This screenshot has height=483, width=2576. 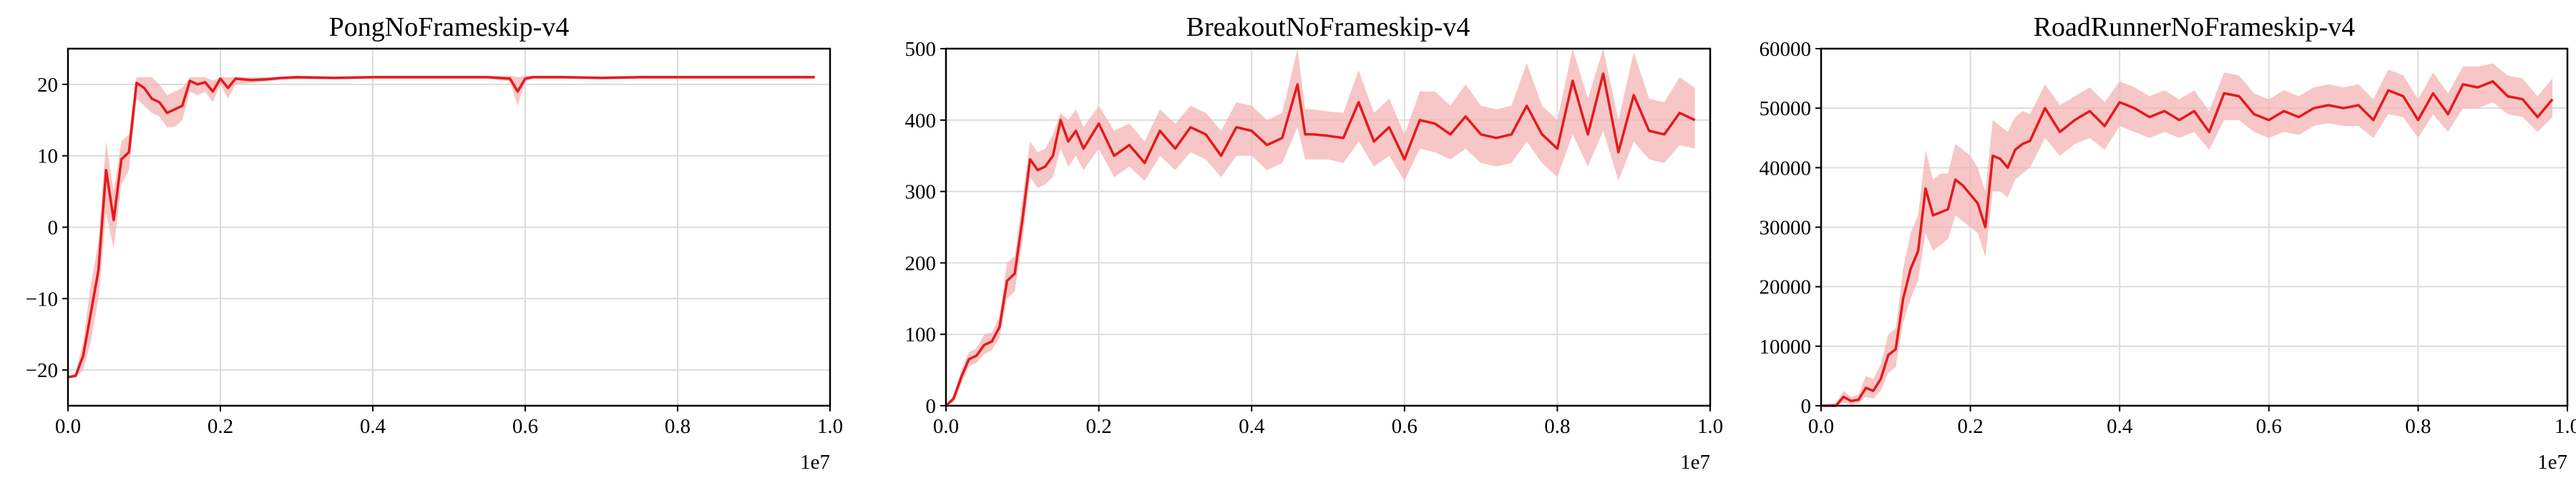 I want to click on y-tick-label: 300, so click(x=921, y=192).